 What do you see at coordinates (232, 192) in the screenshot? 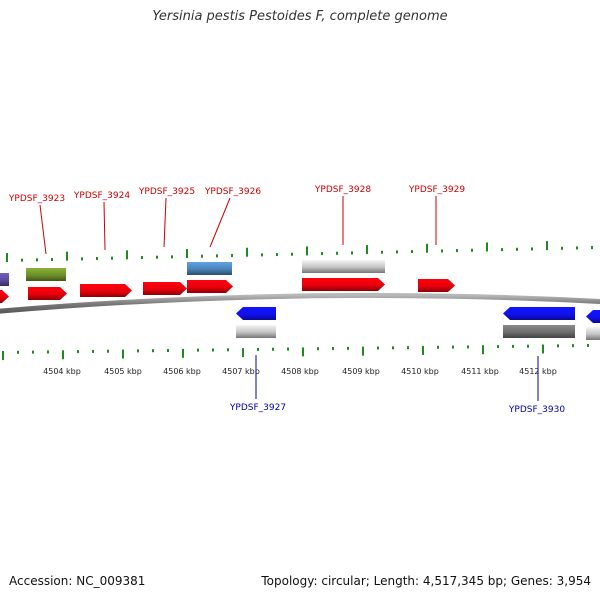
I see `gene-label: YPDSF_3926` at bounding box center [232, 192].